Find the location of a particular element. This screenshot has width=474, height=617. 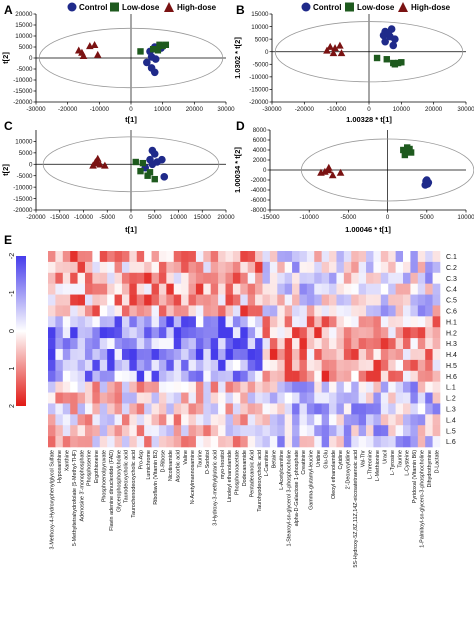

x-tick-label: -5000 is located at coordinates (348, 217).